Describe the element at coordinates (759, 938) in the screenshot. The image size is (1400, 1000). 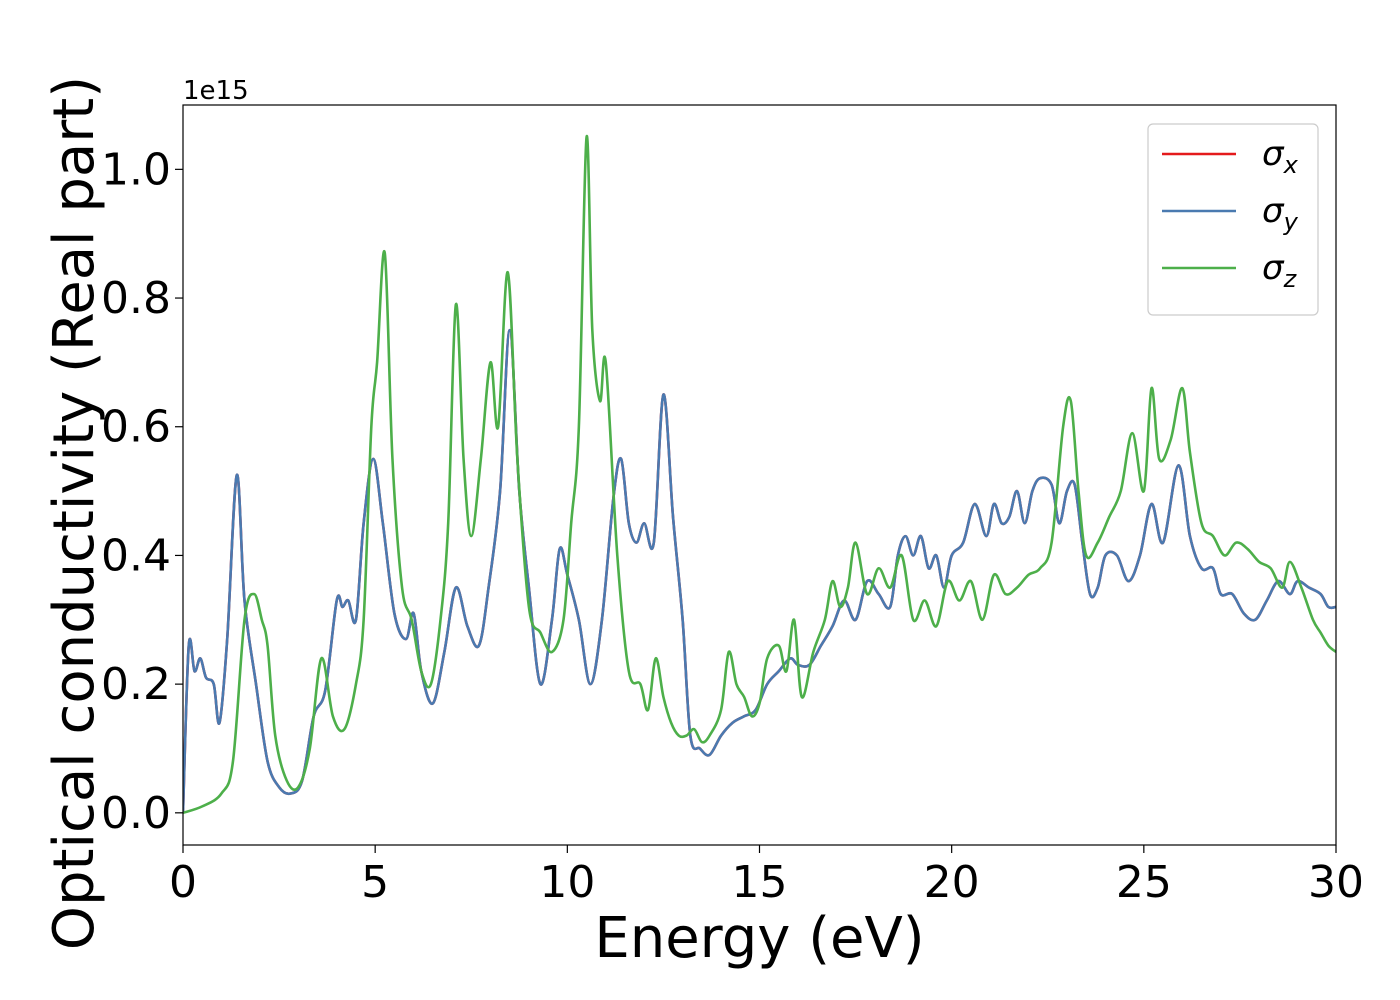
I see `x-axis-label: Energy (eV)` at that location.